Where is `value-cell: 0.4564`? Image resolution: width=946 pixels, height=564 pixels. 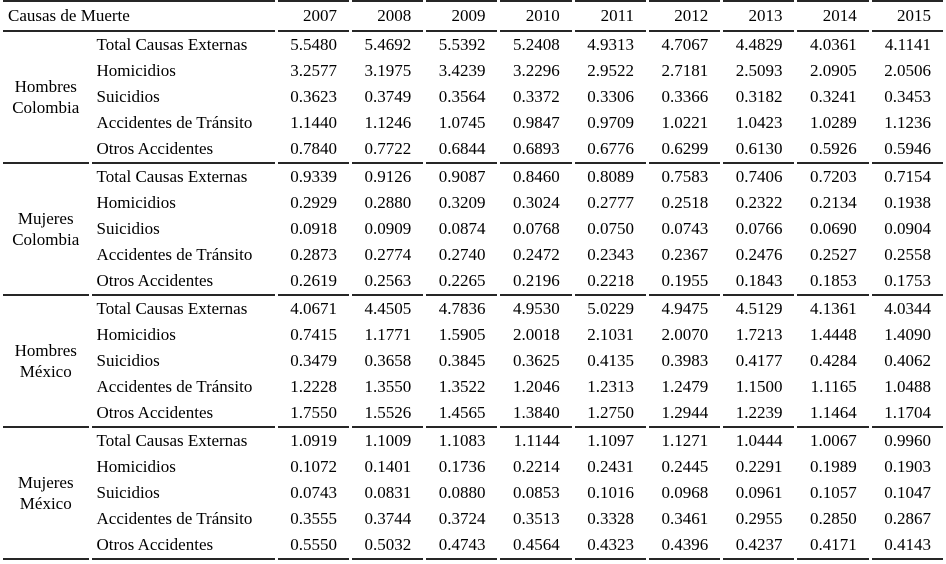
value-cell: 0.4564 is located at coordinates (536, 546).